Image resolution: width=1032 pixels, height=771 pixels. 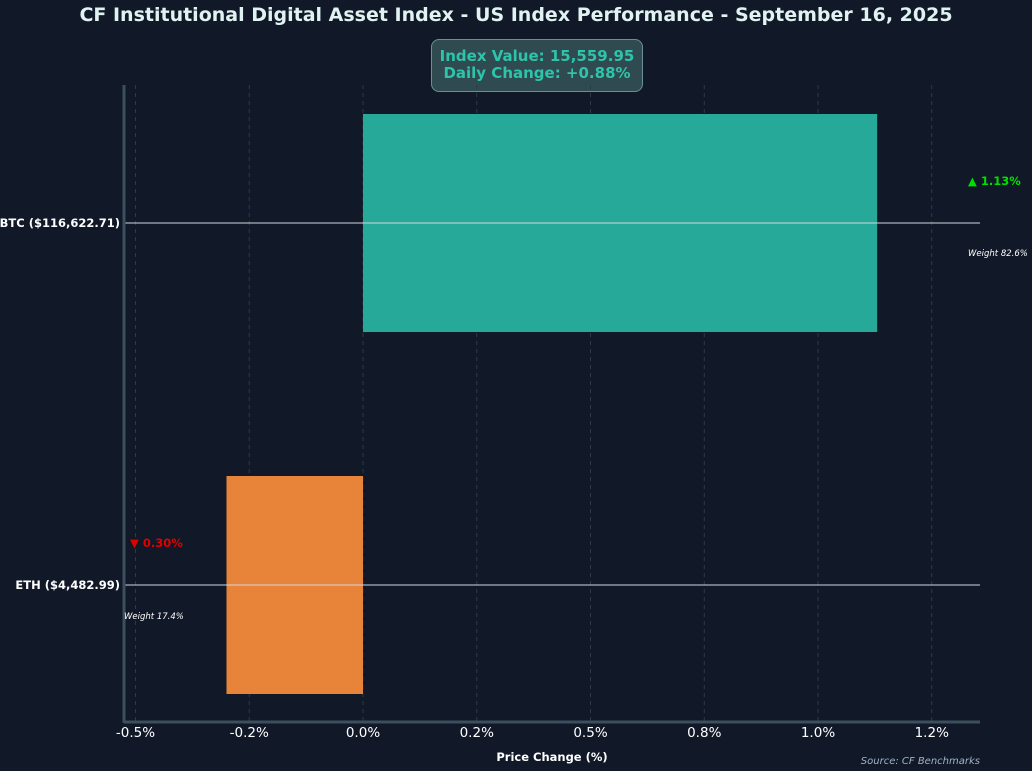 What do you see at coordinates (818, 733) in the screenshot?
I see `x-tick-label: 1.0%` at bounding box center [818, 733].